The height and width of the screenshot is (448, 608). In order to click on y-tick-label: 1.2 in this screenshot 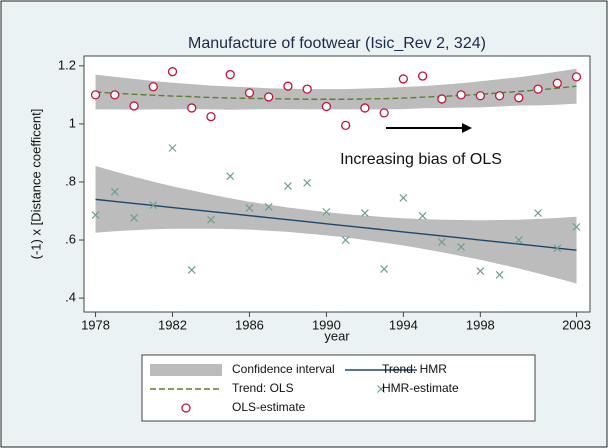, I will do `click(67, 64)`.